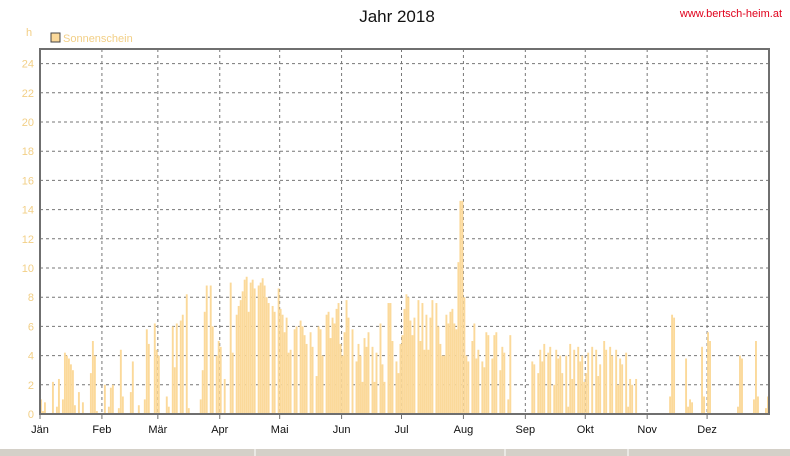  Describe the element at coordinates (188, 411) in the screenshot. I see `bar-Mär-16` at that location.